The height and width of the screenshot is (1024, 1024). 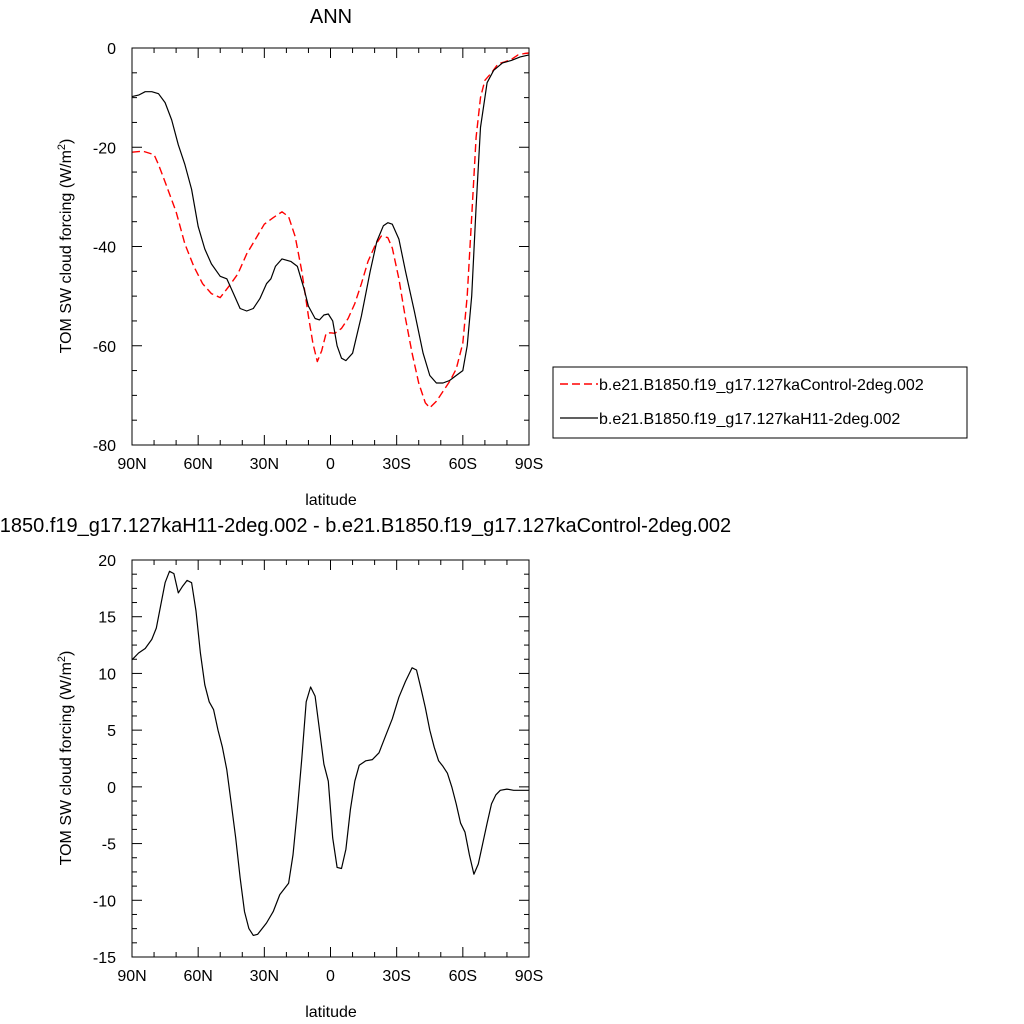 I want to click on bottom-chart-y-tick-label: -5, so click(x=109, y=845).